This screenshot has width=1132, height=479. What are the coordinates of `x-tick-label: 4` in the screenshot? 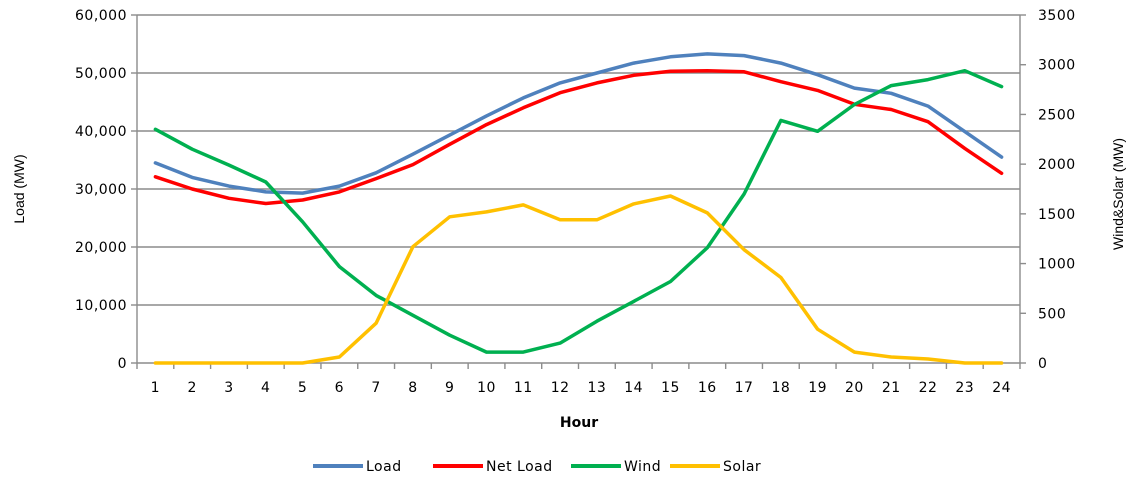 It's located at (265, 388).